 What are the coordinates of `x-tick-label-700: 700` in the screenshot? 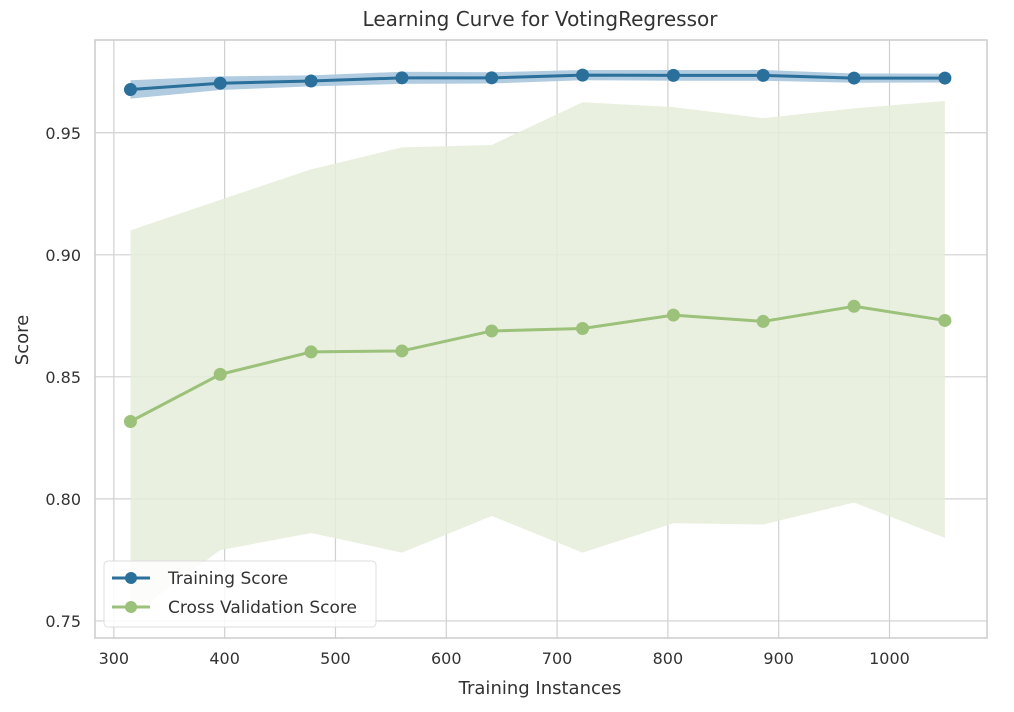 It's located at (557, 658).